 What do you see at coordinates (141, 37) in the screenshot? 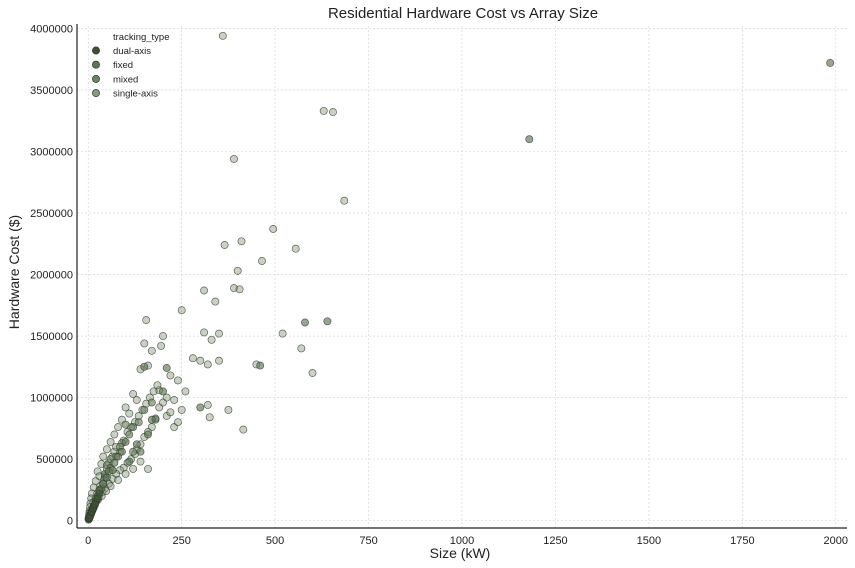
I see `legend-title: tracking_type` at bounding box center [141, 37].